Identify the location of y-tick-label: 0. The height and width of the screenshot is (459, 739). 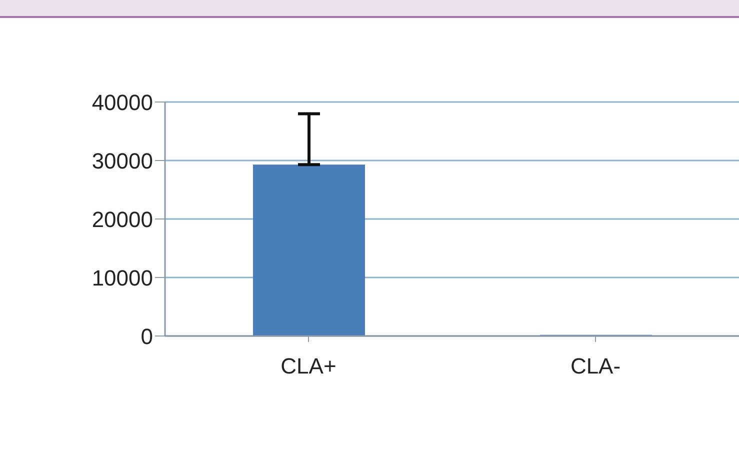
(146, 336).